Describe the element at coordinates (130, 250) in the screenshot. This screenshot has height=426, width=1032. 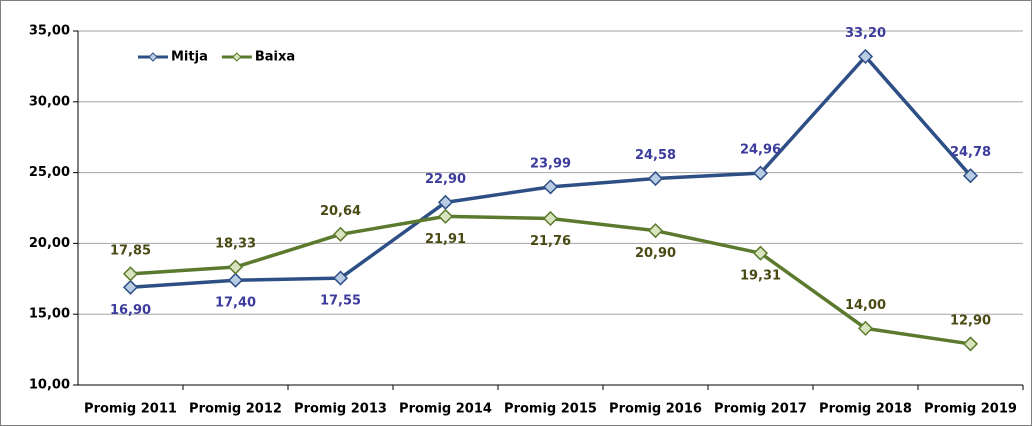
I see `data-label: 17,85` at that location.